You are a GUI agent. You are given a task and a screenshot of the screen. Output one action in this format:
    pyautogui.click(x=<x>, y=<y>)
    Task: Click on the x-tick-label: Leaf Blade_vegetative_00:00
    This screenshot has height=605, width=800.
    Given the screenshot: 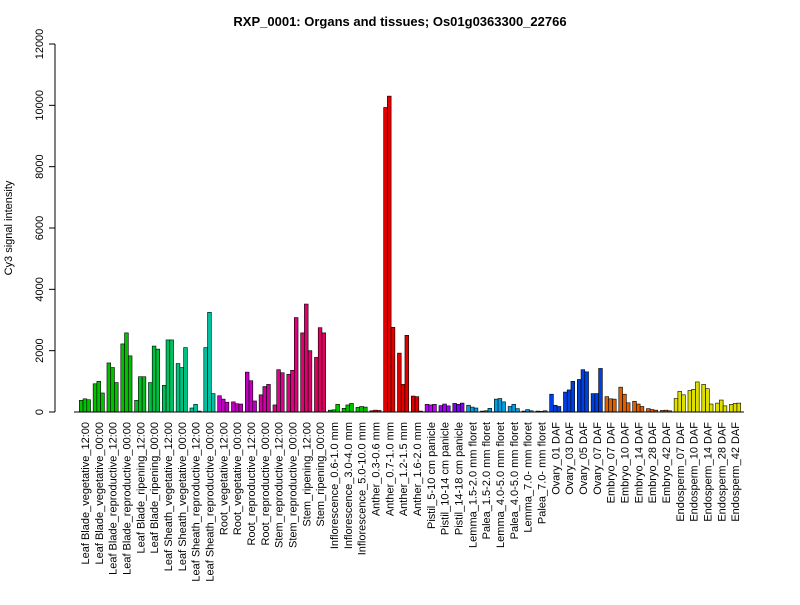 What is the action you would take?
    pyautogui.click(x=100, y=493)
    